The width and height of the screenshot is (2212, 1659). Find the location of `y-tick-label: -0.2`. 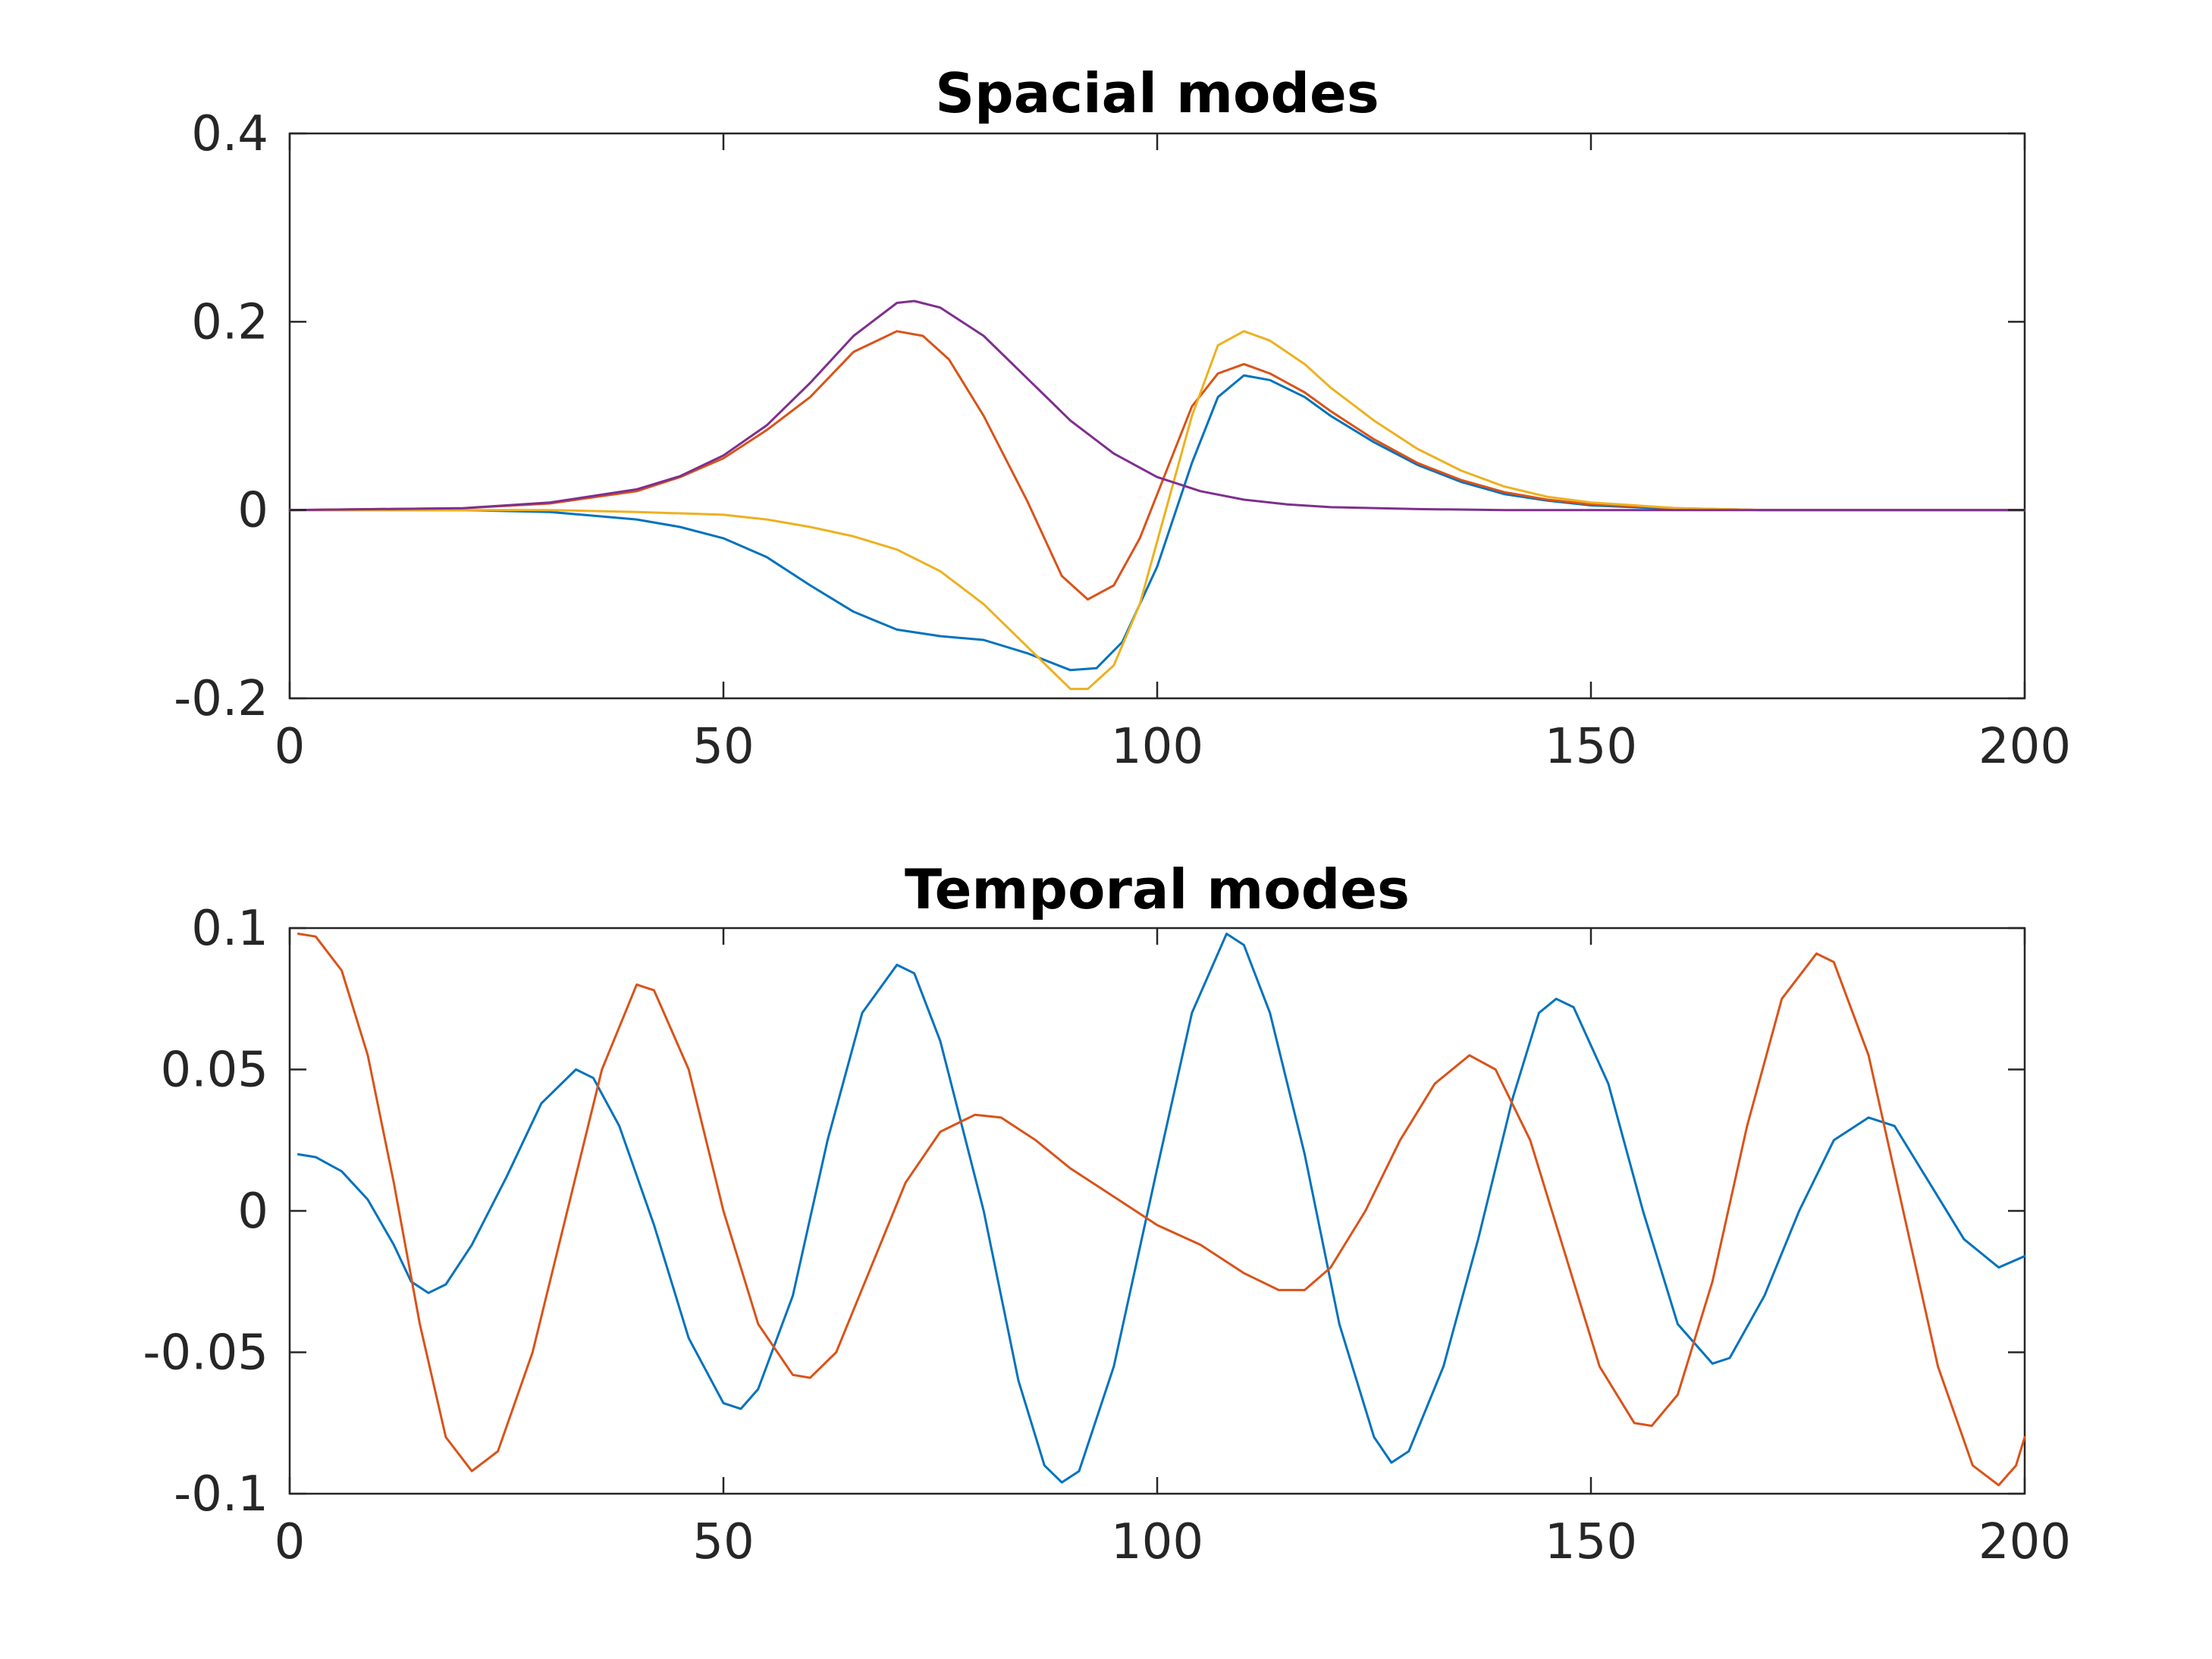

y-tick-label: -0.2 is located at coordinates (221, 699).